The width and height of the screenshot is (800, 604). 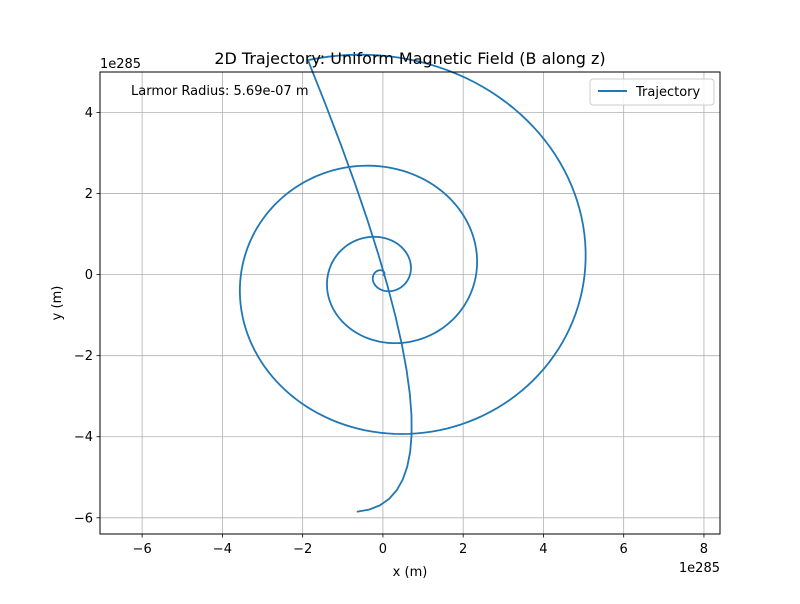 What do you see at coordinates (704, 549) in the screenshot?
I see `x-tick-label: 8` at bounding box center [704, 549].